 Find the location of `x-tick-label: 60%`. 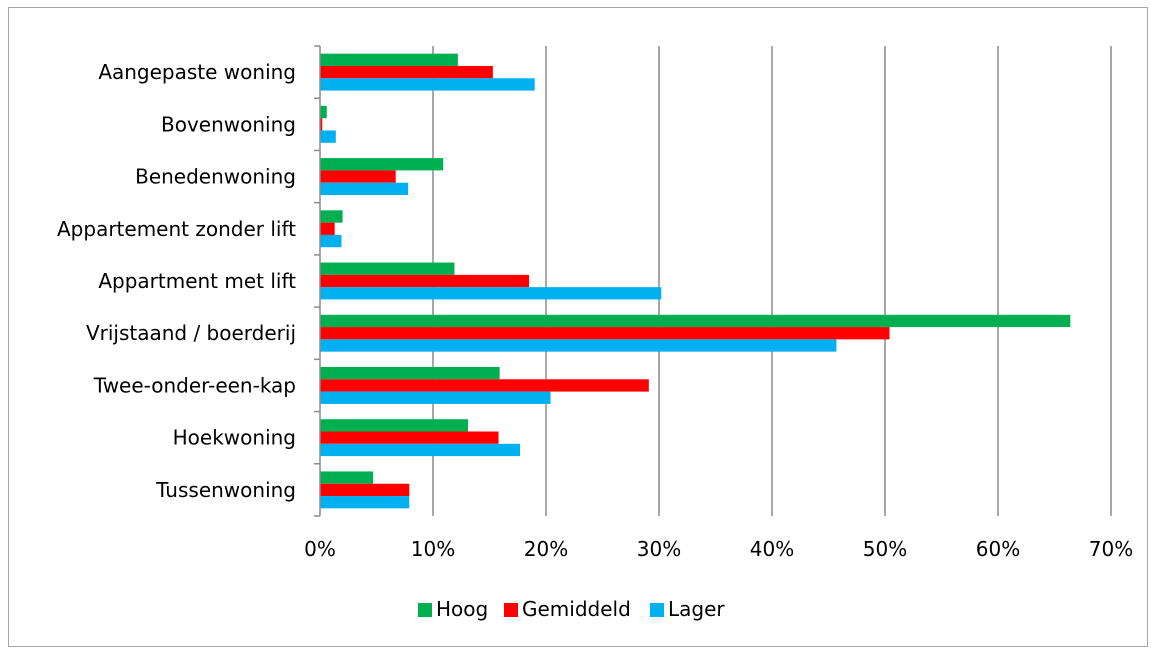

x-tick-label: 60% is located at coordinates (998, 549).